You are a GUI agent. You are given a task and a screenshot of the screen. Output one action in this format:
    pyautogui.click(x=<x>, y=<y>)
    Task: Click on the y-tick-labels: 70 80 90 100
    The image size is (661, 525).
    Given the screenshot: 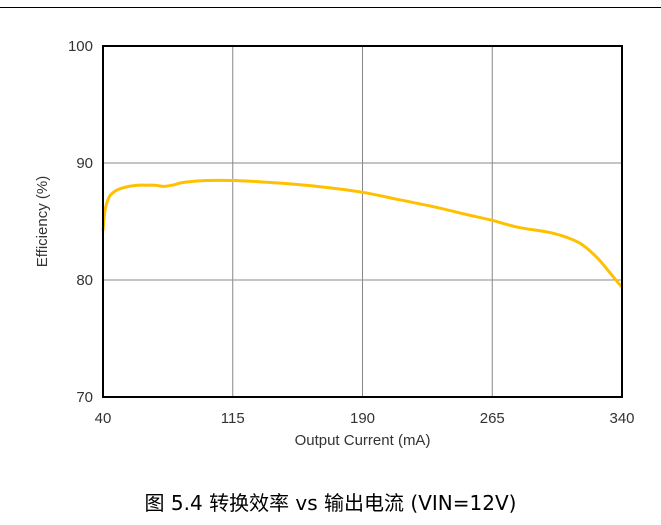 What is the action you would take?
    pyautogui.click(x=80, y=222)
    